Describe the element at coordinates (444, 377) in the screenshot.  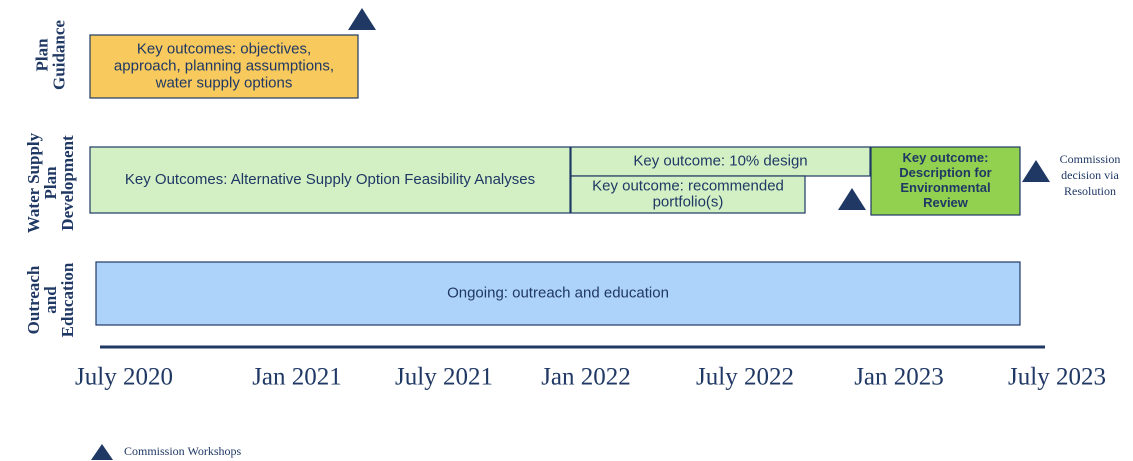
I see `timeline-label: July 2021` at that location.